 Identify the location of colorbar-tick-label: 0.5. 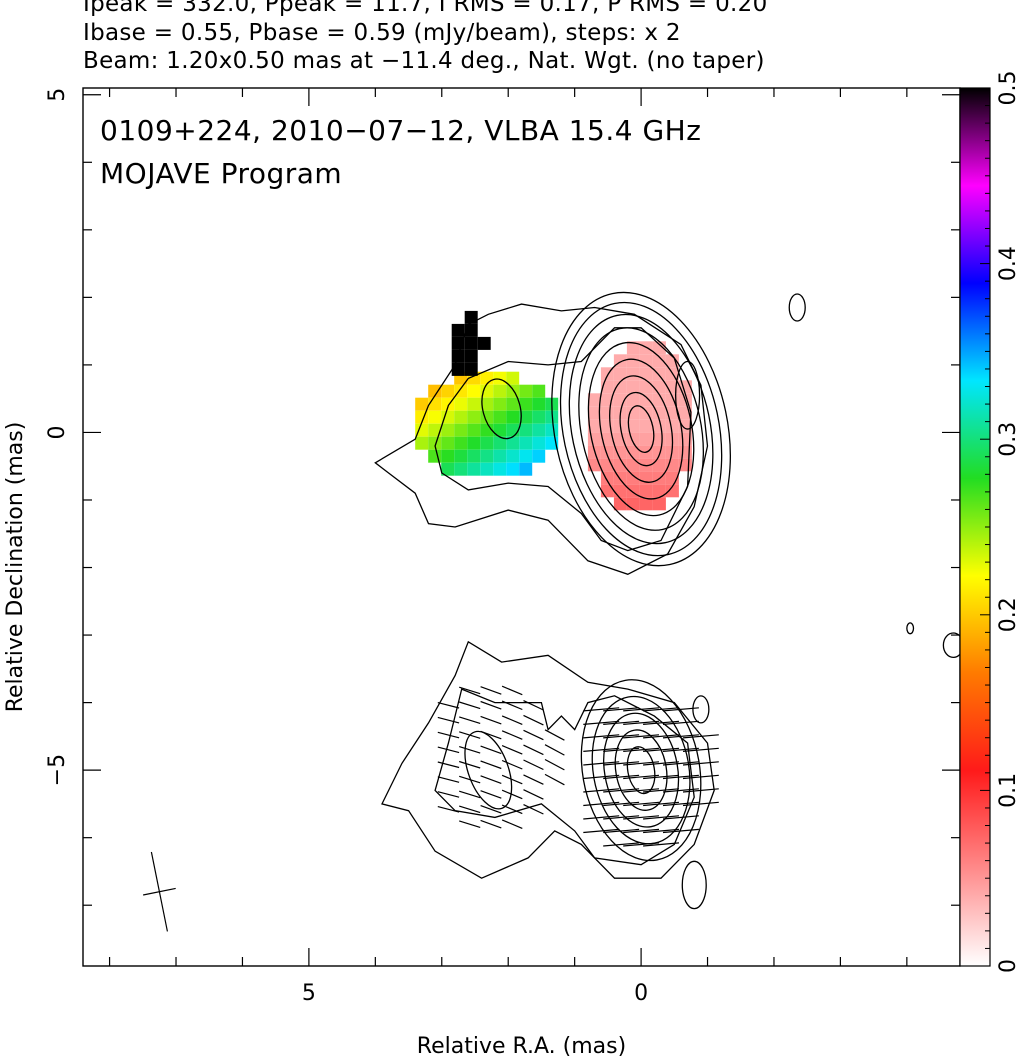
(1008, 88).